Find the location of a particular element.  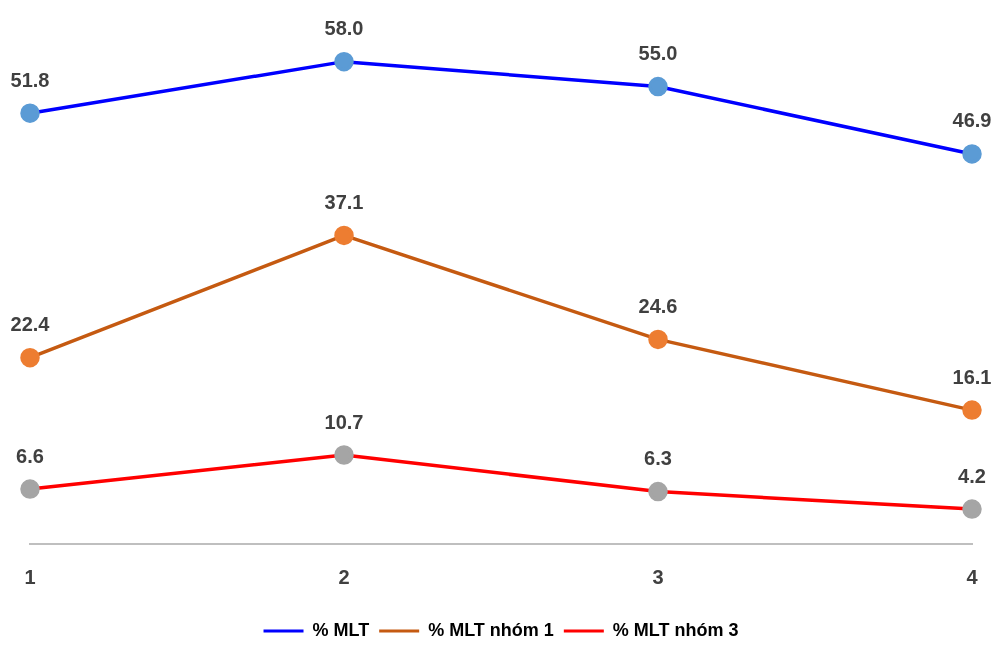

data-label: 22.4 is located at coordinates (30, 324).